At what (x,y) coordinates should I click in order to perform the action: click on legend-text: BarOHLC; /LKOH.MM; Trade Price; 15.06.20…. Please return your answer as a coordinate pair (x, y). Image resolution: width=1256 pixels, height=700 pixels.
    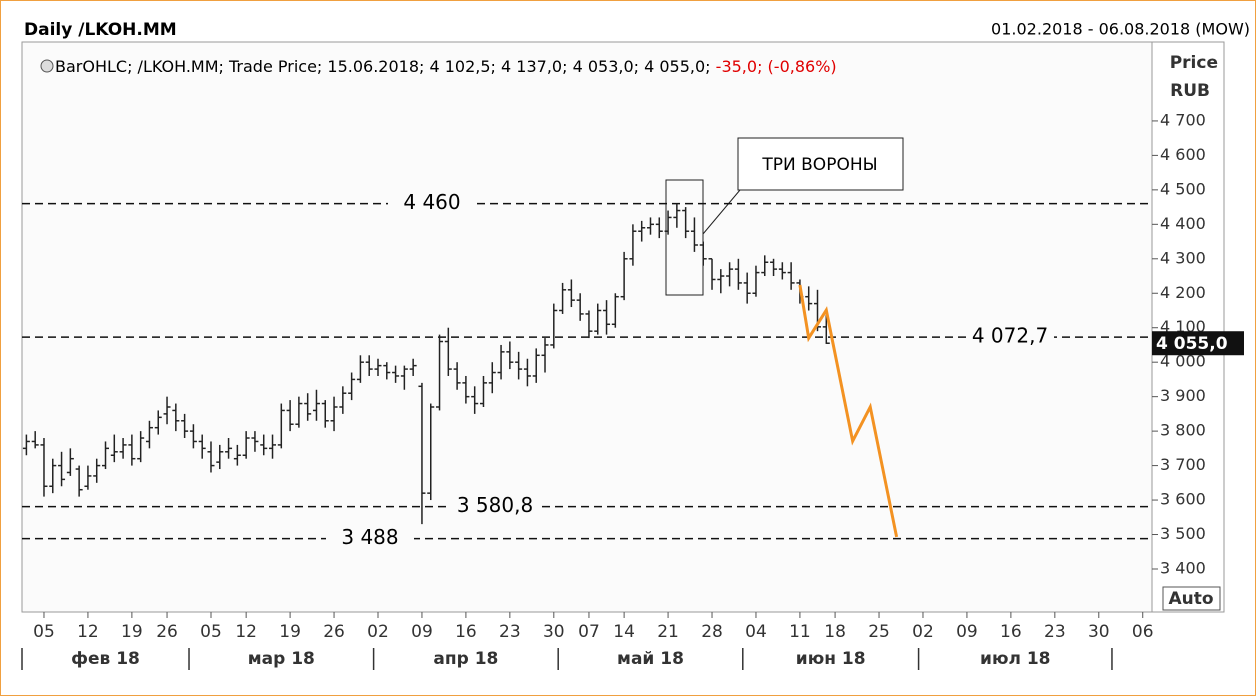
    Looking at the image, I should click on (383, 66).